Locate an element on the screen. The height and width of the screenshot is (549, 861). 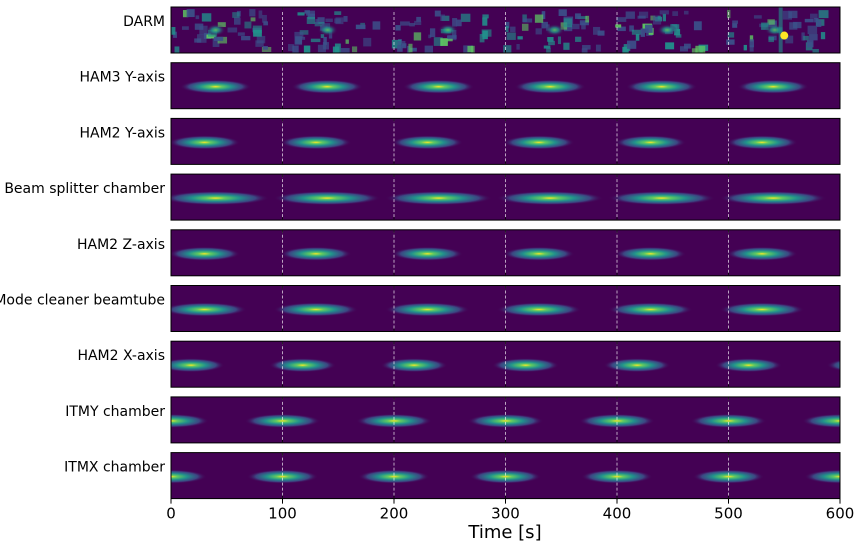
panel-label: HAM3 Y-axis is located at coordinates (122, 78).